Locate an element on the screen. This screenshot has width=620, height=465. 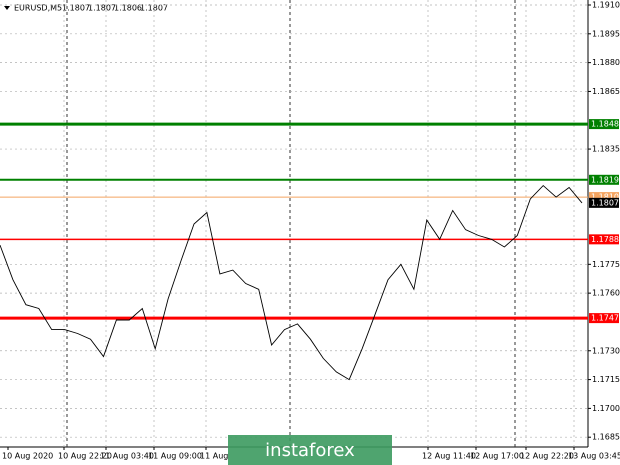
level-label: 1.1848 is located at coordinates (605, 124).